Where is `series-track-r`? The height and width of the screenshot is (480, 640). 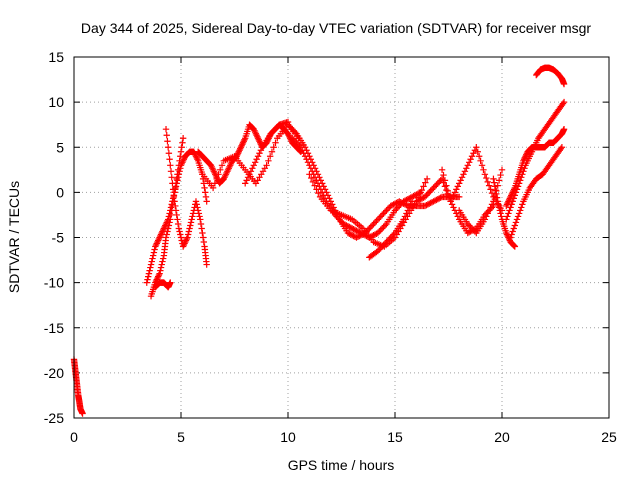 series-track-r is located at coordinates (535, 160).